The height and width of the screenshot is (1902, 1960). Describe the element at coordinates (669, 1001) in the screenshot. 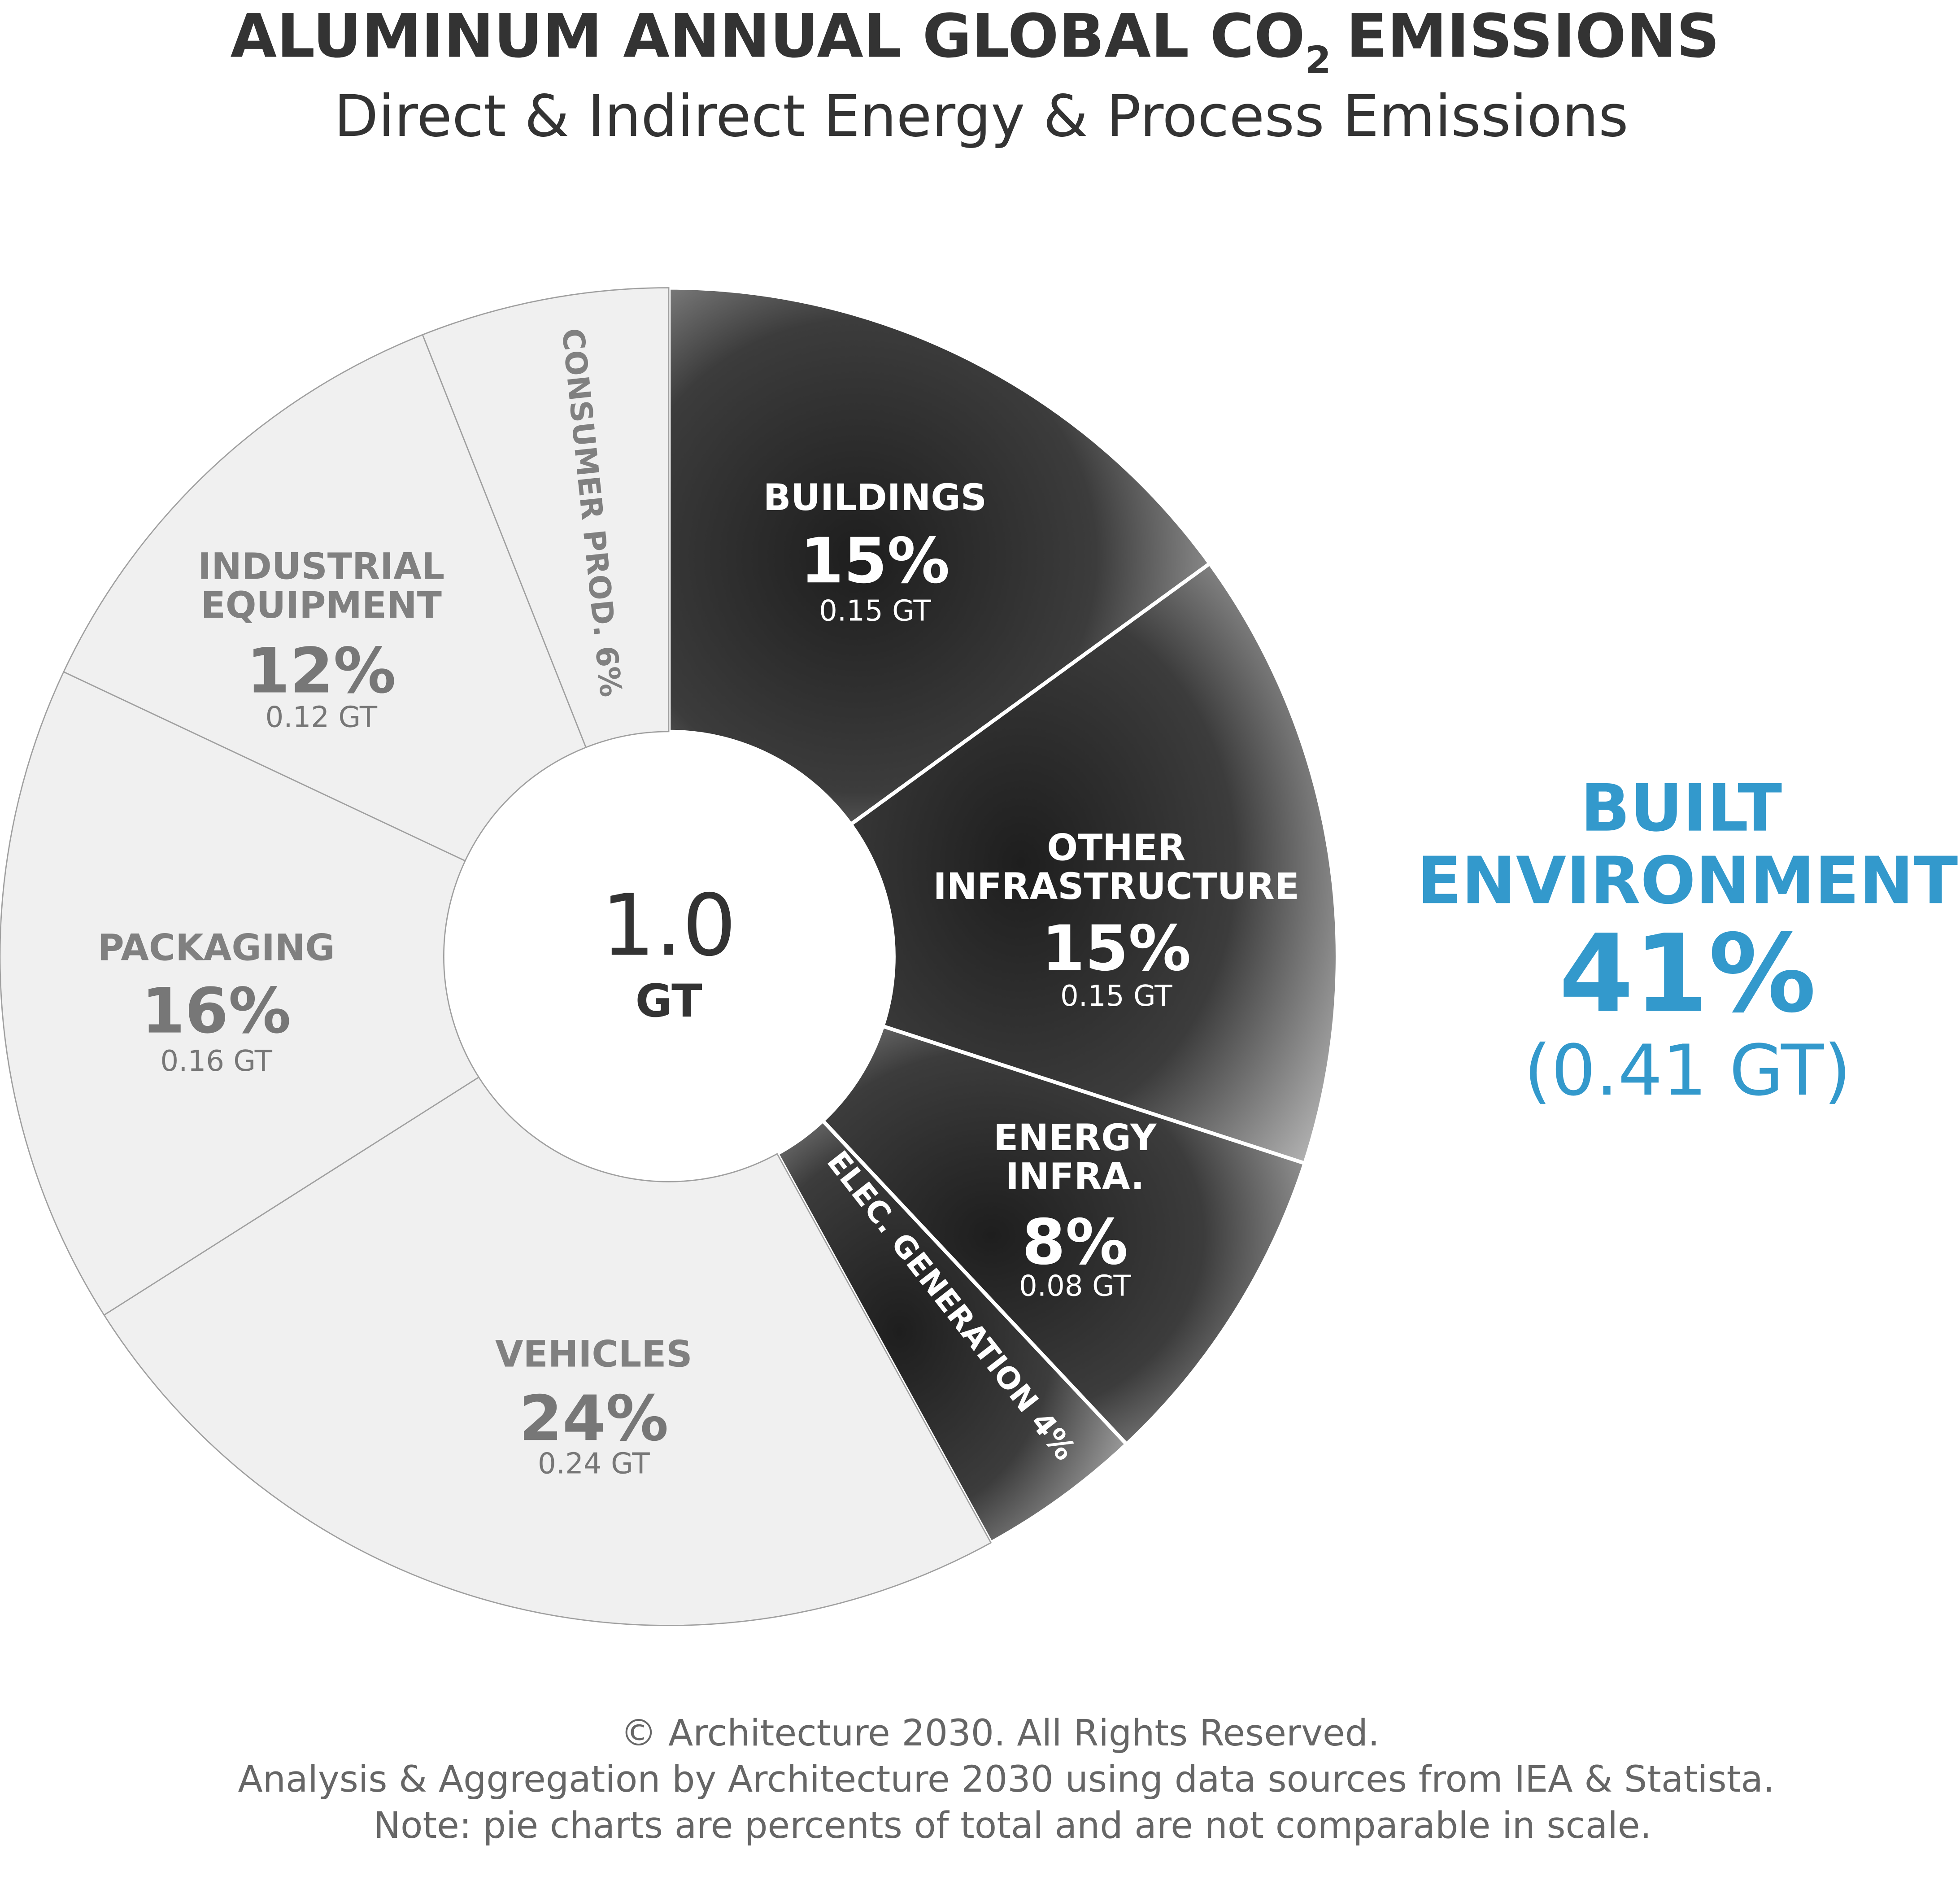

I see `center-unit: GT` at that location.